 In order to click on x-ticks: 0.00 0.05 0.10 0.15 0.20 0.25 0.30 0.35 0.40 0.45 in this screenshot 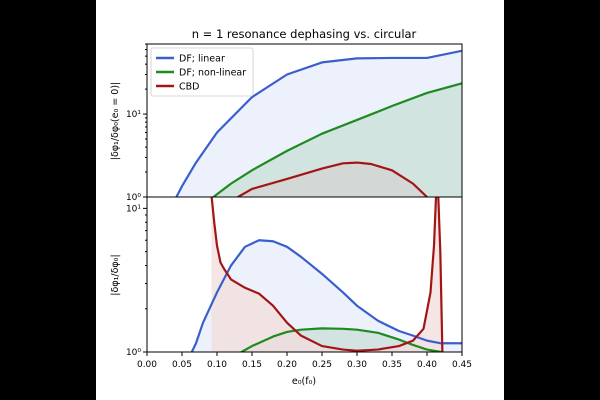, I will do `click(304, 361)`.